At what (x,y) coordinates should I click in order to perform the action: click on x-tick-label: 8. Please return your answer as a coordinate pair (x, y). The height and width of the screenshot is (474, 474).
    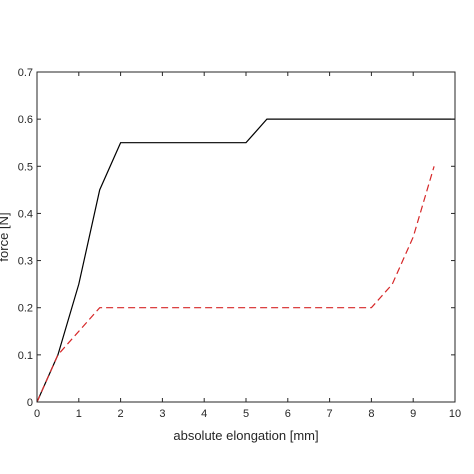
    Looking at the image, I should click on (371, 414).